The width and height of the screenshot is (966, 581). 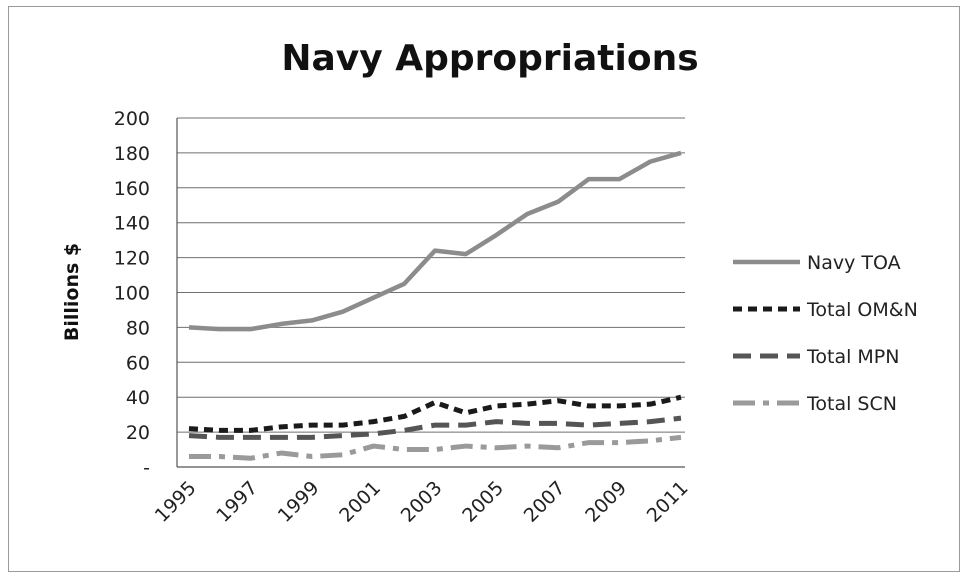 I want to click on y-tick-label: 20, so click(x=138, y=433).